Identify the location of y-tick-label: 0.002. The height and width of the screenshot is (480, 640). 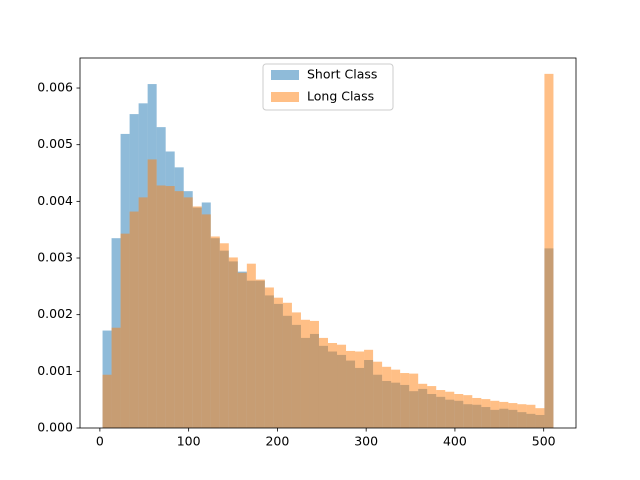
(55, 313).